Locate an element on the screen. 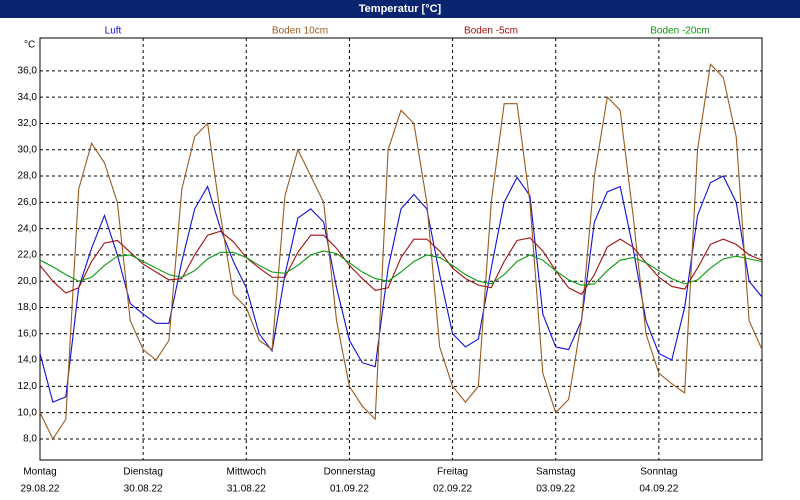 Image resolution: width=800 pixels, height=500 pixels. y-tick-label: 32,0 is located at coordinates (28, 123).